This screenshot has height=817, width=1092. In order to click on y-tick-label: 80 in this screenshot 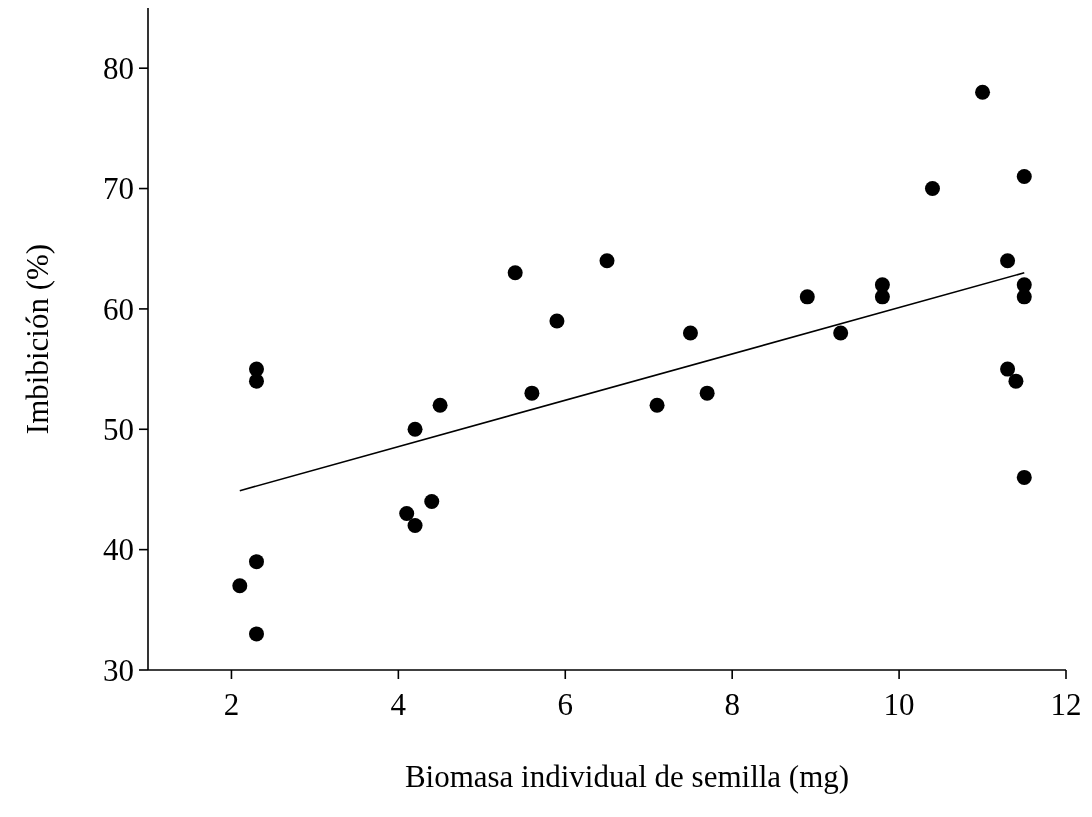, I will do `click(118, 69)`.